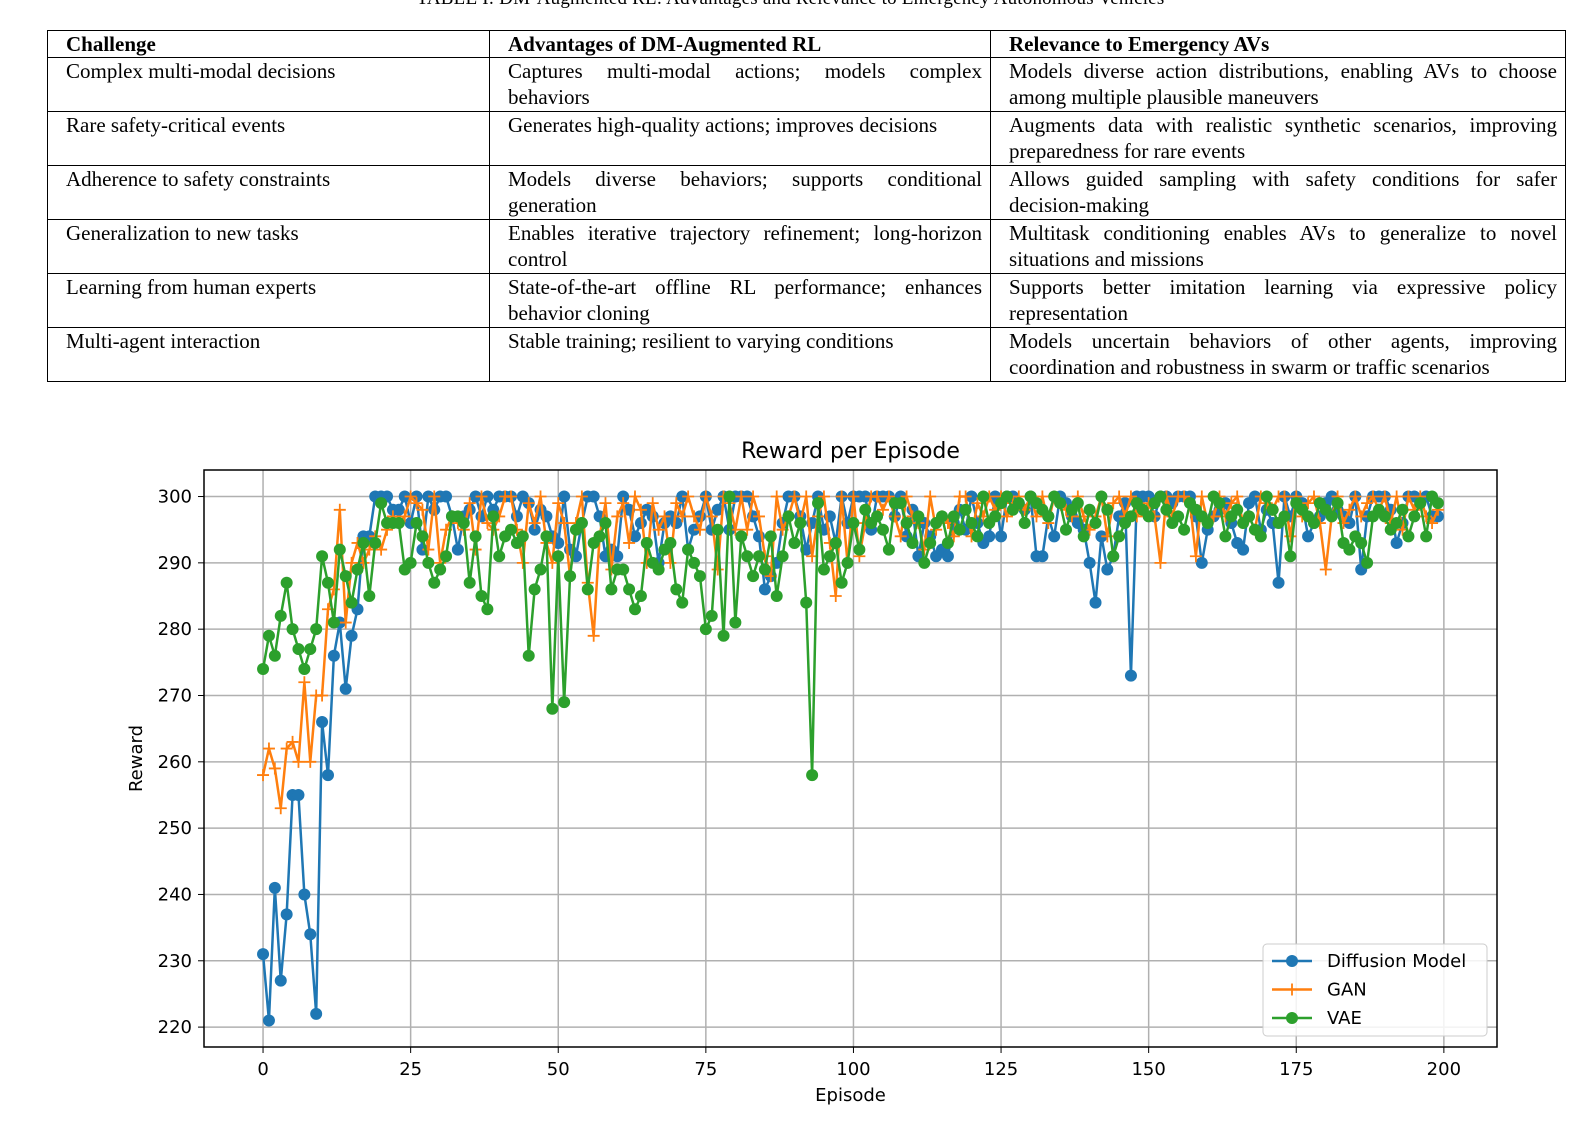  I want to click on x-tick-label: 0, so click(262, 1069).